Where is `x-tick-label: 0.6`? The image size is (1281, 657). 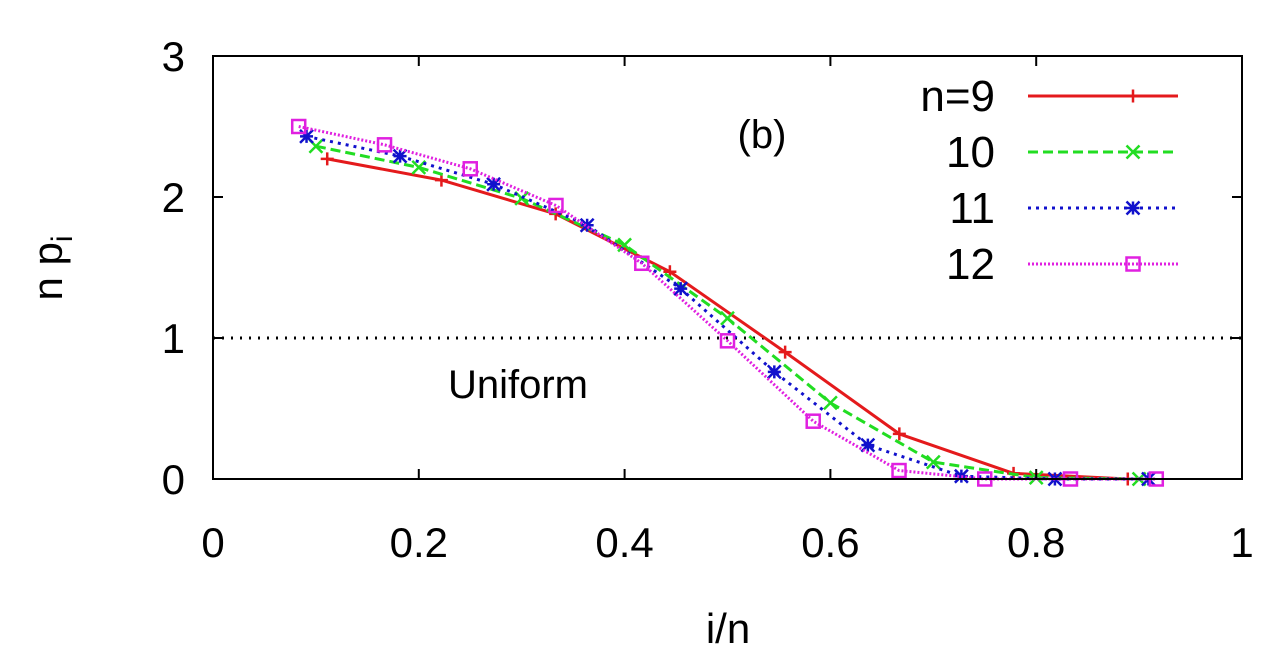 x-tick-label: 0.6 is located at coordinates (830, 542).